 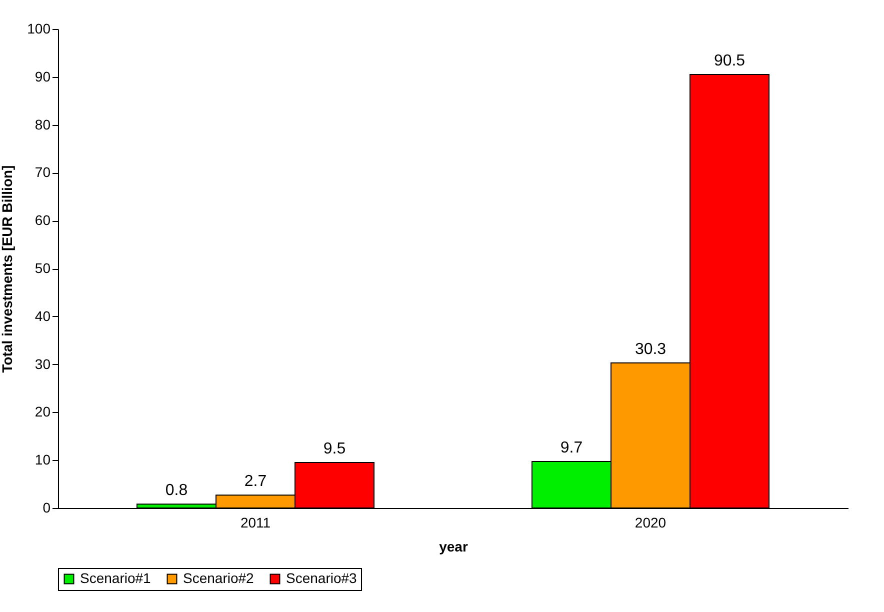 What do you see at coordinates (42, 76) in the screenshot?
I see `y-tick-label: 90` at bounding box center [42, 76].